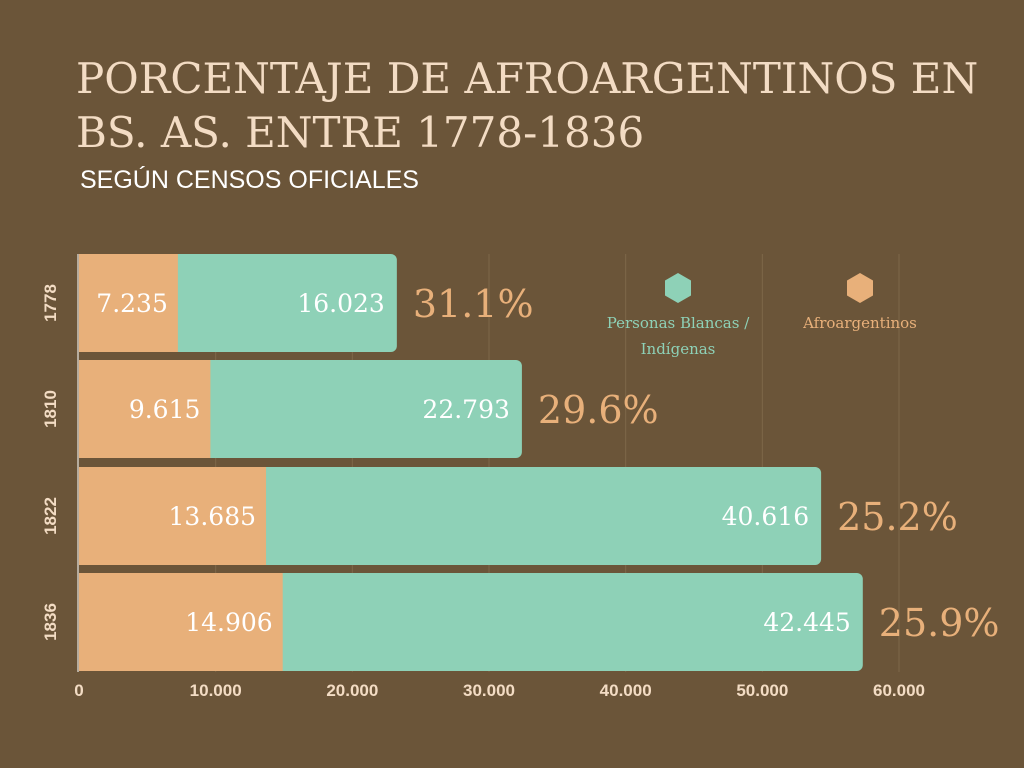 The width and height of the screenshot is (1024, 768). What do you see at coordinates (626, 690) in the screenshot?
I see `x-tick-label: 40.000` at bounding box center [626, 690].